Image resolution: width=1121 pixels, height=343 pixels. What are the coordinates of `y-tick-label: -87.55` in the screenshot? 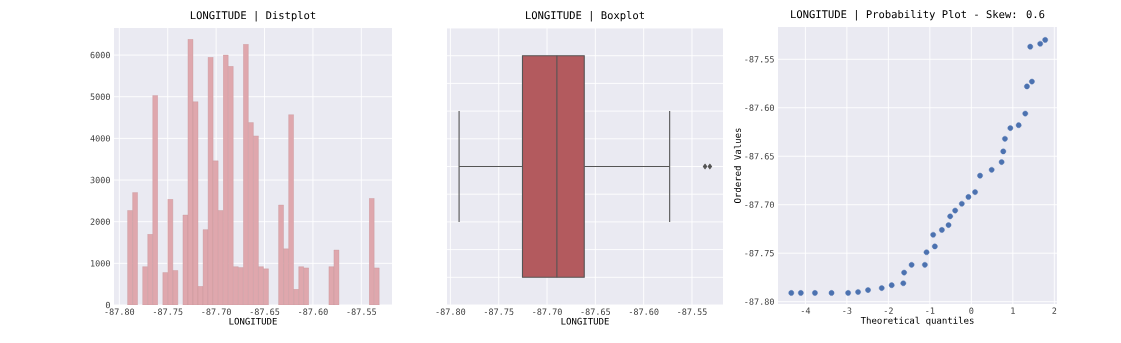 It's located at (759, 59).